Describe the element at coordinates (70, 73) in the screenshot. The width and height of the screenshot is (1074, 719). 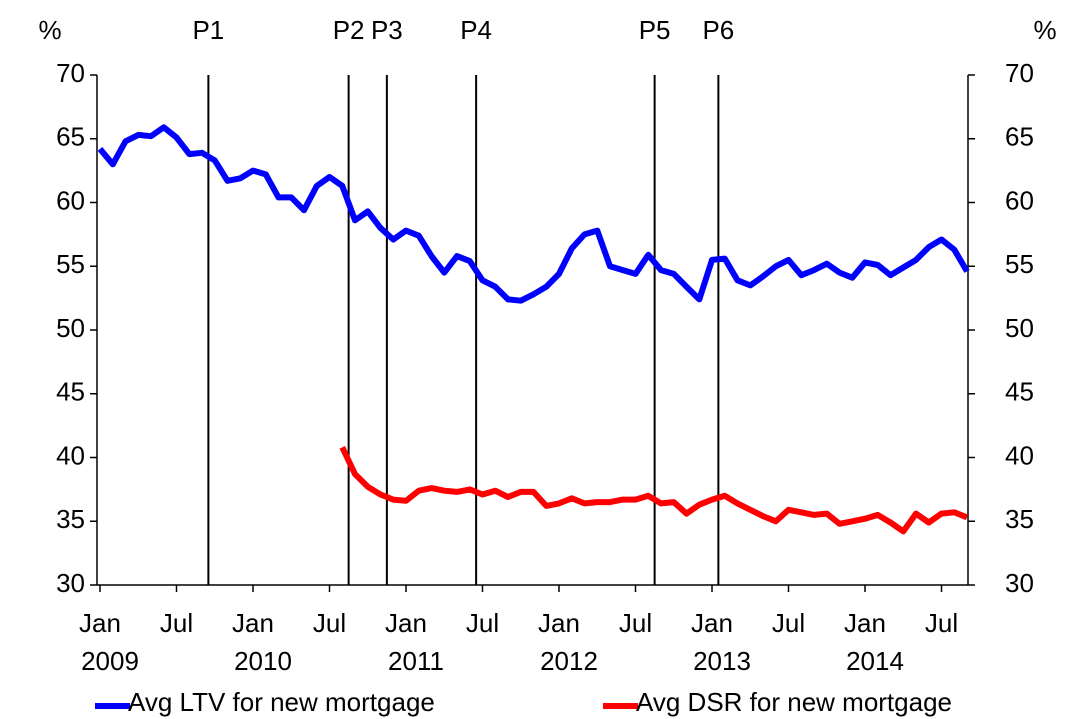
I see `y-tick-label: 70` at that location.